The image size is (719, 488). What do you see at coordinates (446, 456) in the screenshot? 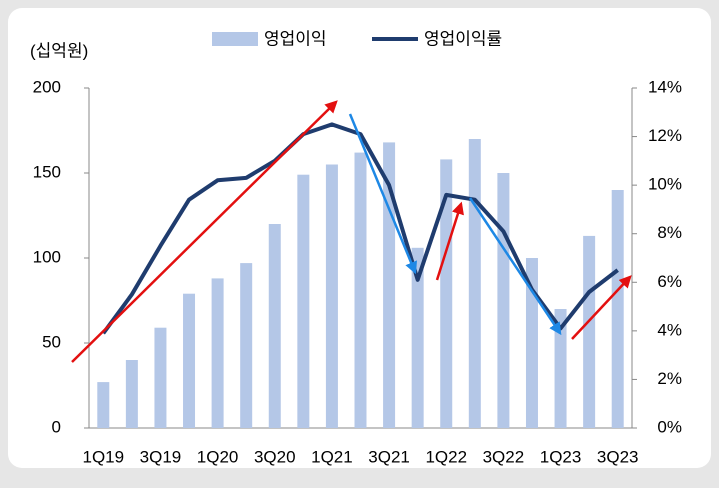
I see `x-tick-label: 1Q22` at bounding box center [446, 456].